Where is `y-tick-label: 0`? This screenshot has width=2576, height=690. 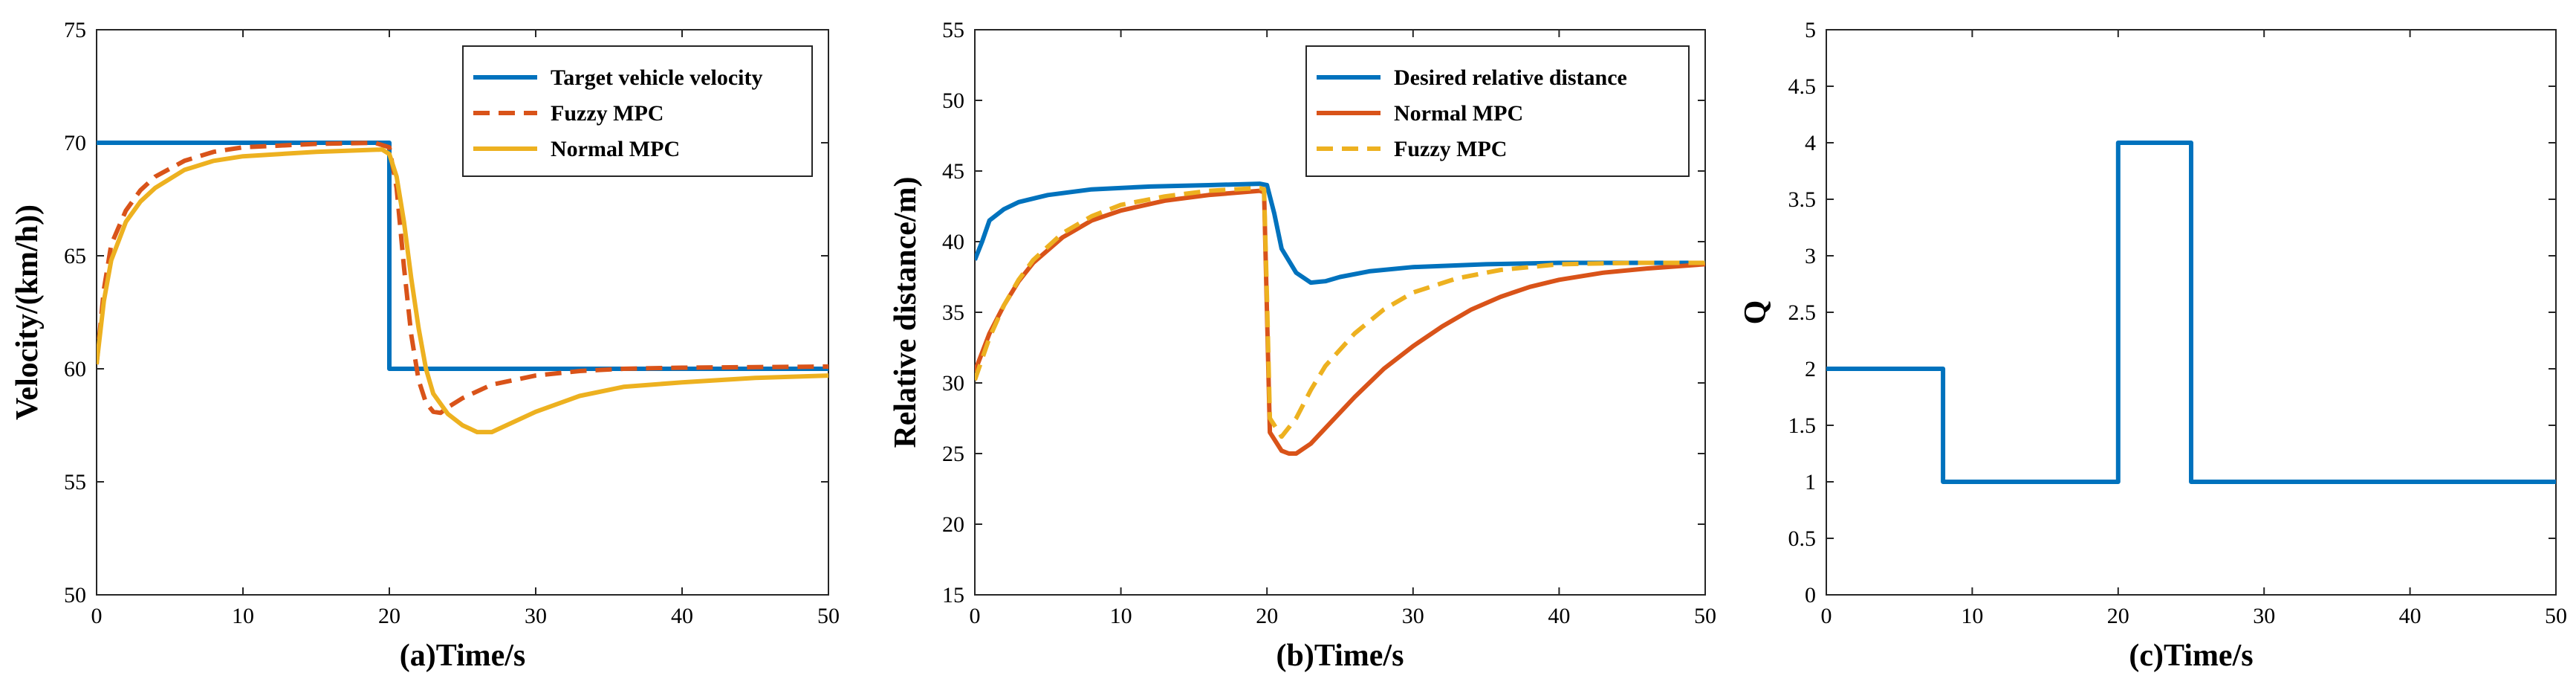 y-tick-label: 0 is located at coordinates (1810, 595).